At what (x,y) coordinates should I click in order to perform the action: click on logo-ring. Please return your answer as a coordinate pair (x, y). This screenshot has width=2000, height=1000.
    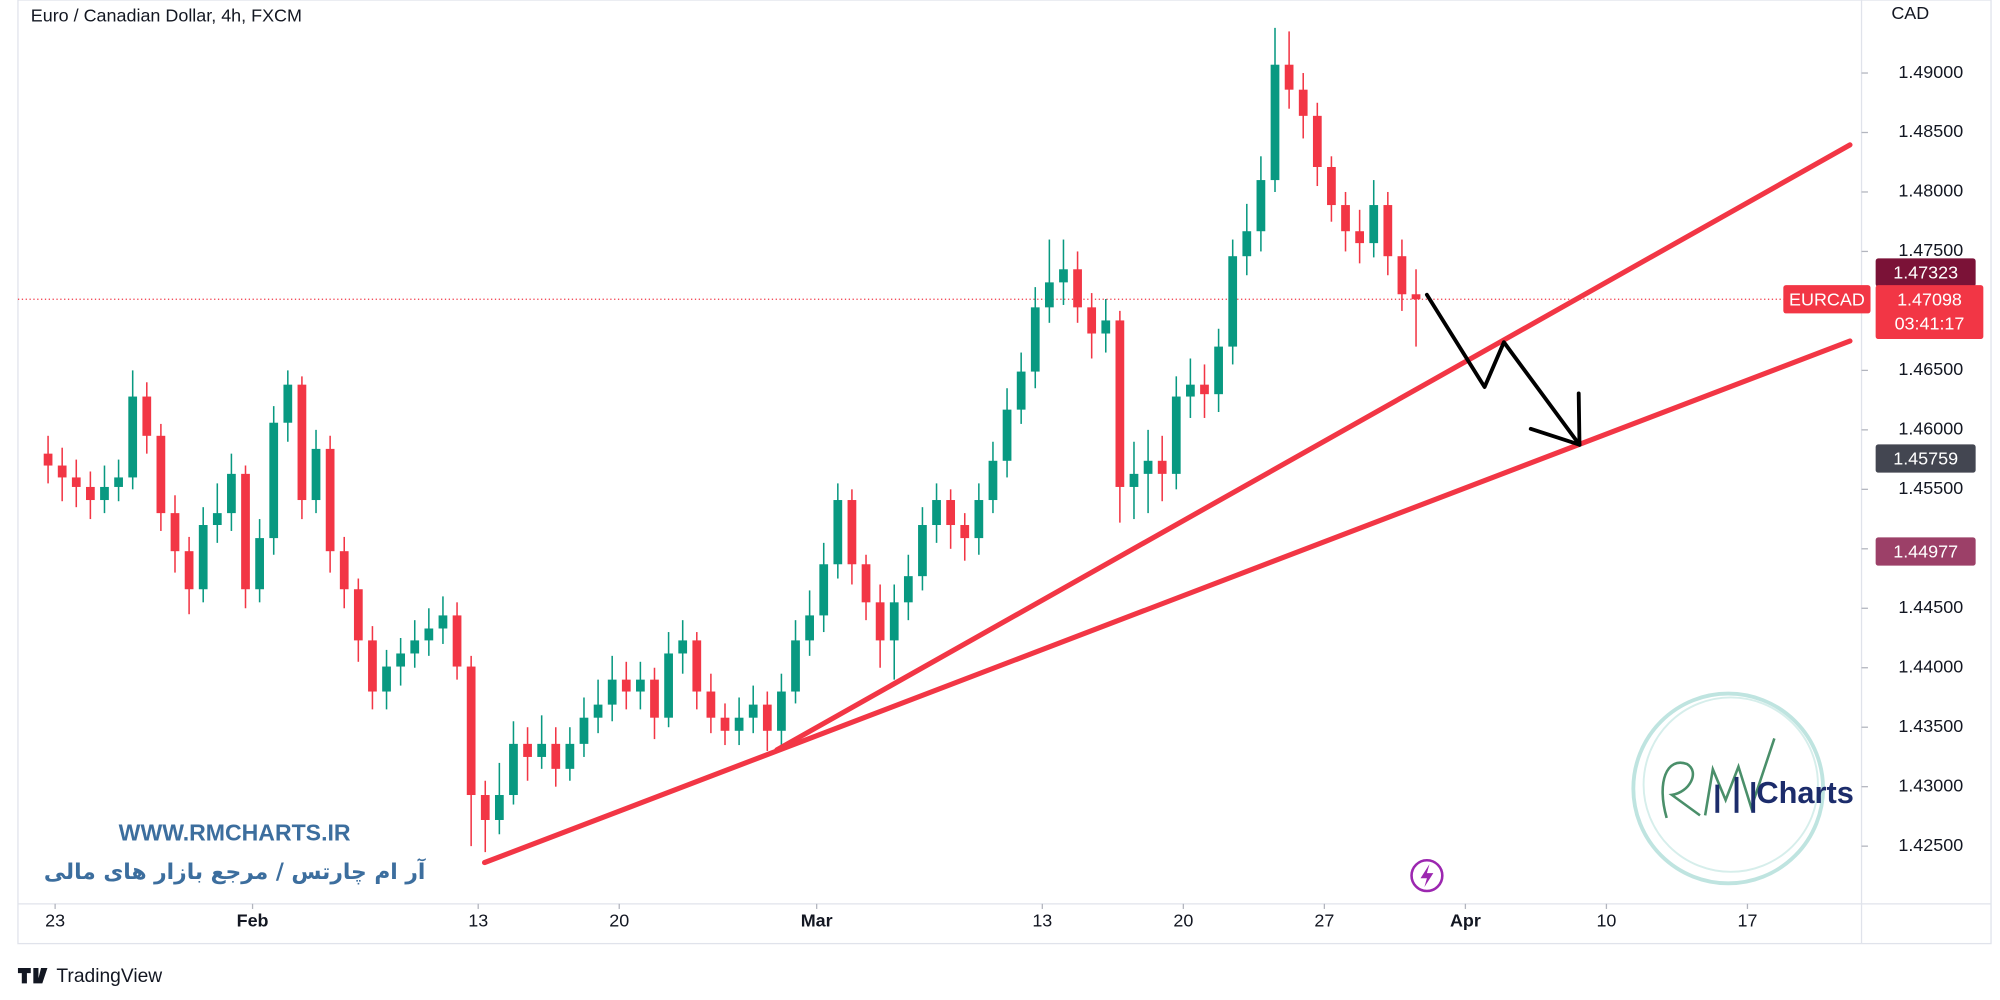
    Looking at the image, I should click on (1728, 788).